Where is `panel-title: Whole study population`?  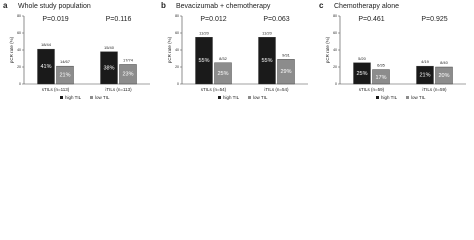
panel-title: Whole study population is located at coordinates (54, 6).